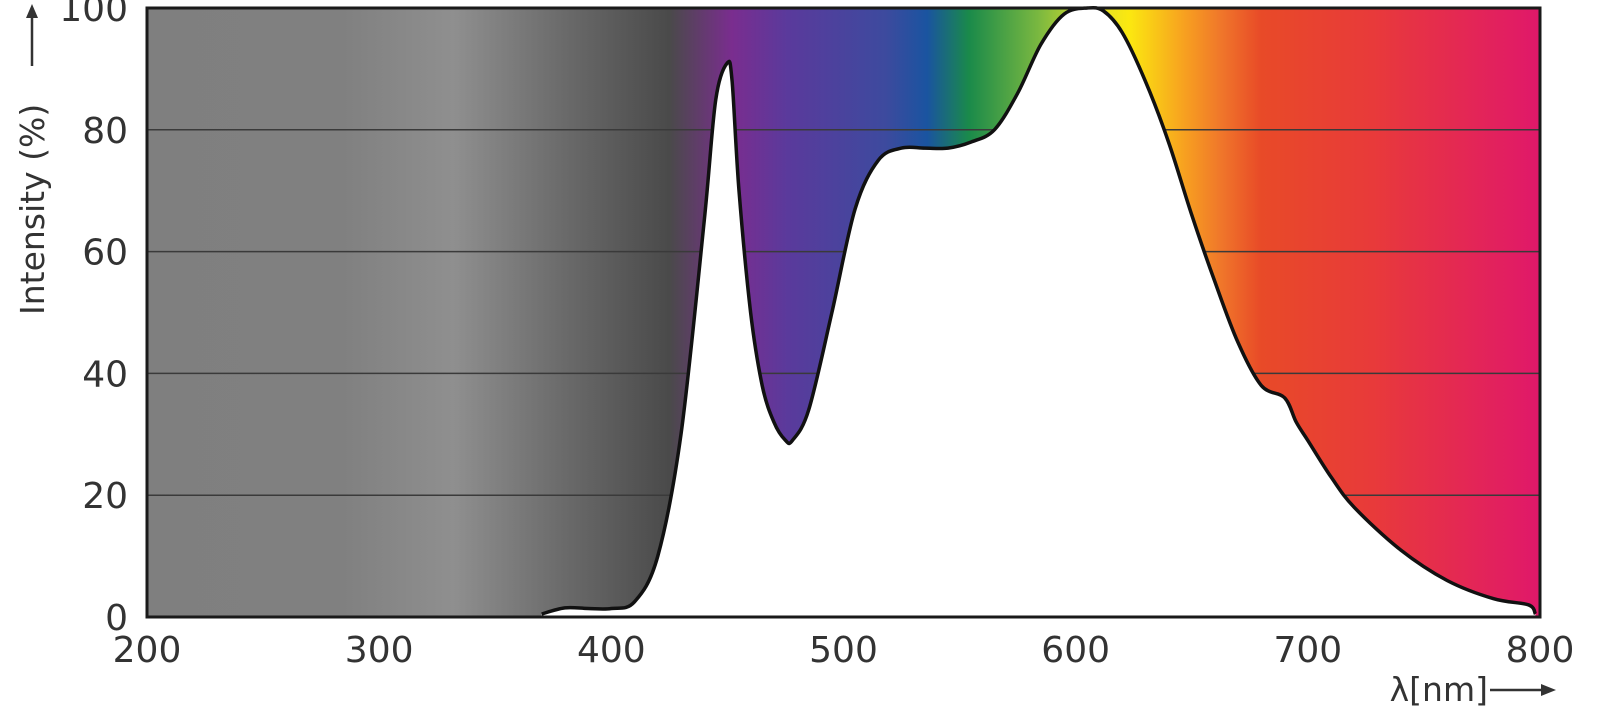  What do you see at coordinates (105, 131) in the screenshot?
I see `y-tick-label: 80` at bounding box center [105, 131].